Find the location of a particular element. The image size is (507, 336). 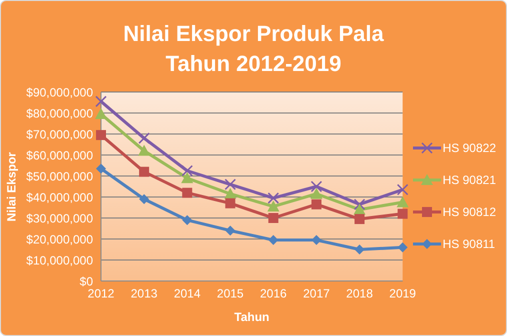

legend-label: HS 90811 is located at coordinates (469, 244).